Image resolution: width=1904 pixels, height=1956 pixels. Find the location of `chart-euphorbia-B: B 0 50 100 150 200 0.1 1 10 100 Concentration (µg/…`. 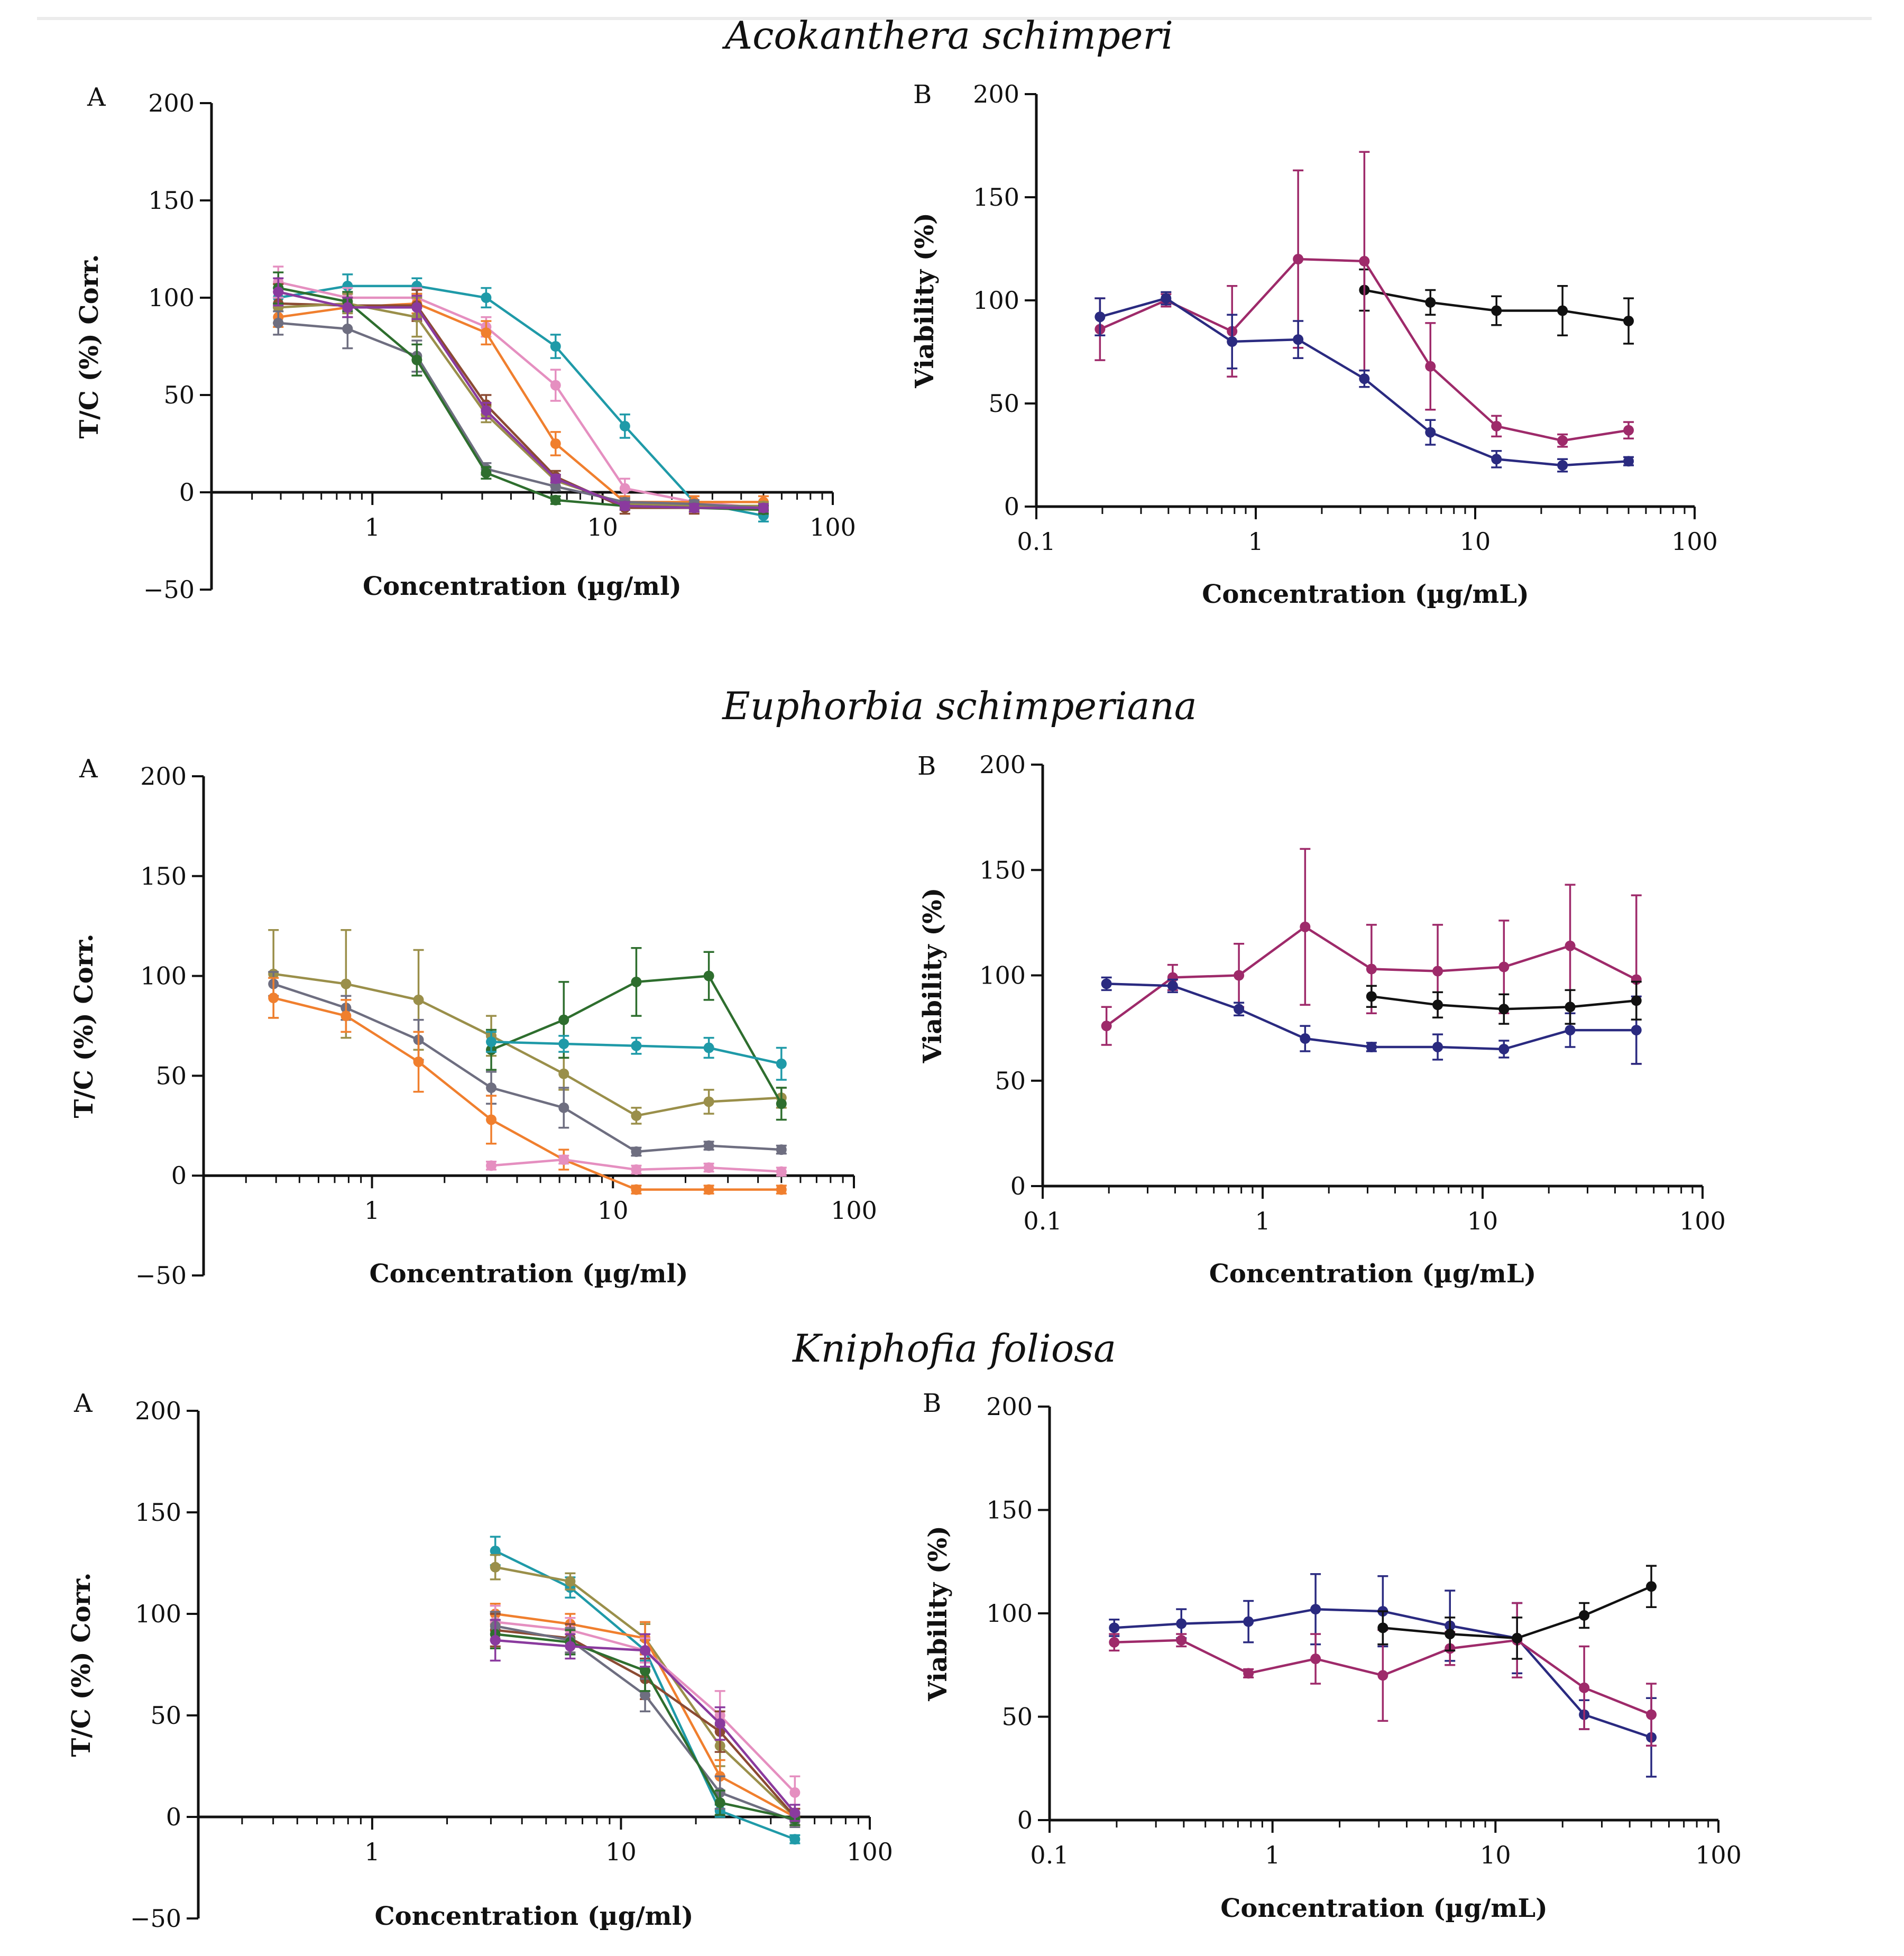

chart-euphorbia-B: B 0 50 100 150 200 0.1 1 10 100 Concentration (µg/… is located at coordinates (1321, 1019).